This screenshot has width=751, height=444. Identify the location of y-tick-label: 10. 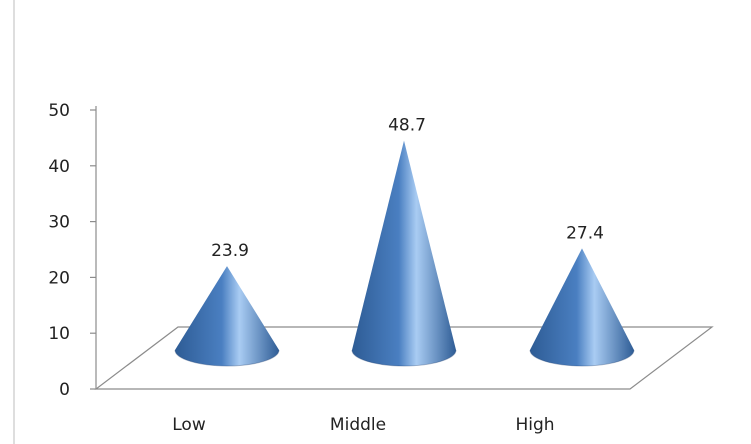
(59, 334).